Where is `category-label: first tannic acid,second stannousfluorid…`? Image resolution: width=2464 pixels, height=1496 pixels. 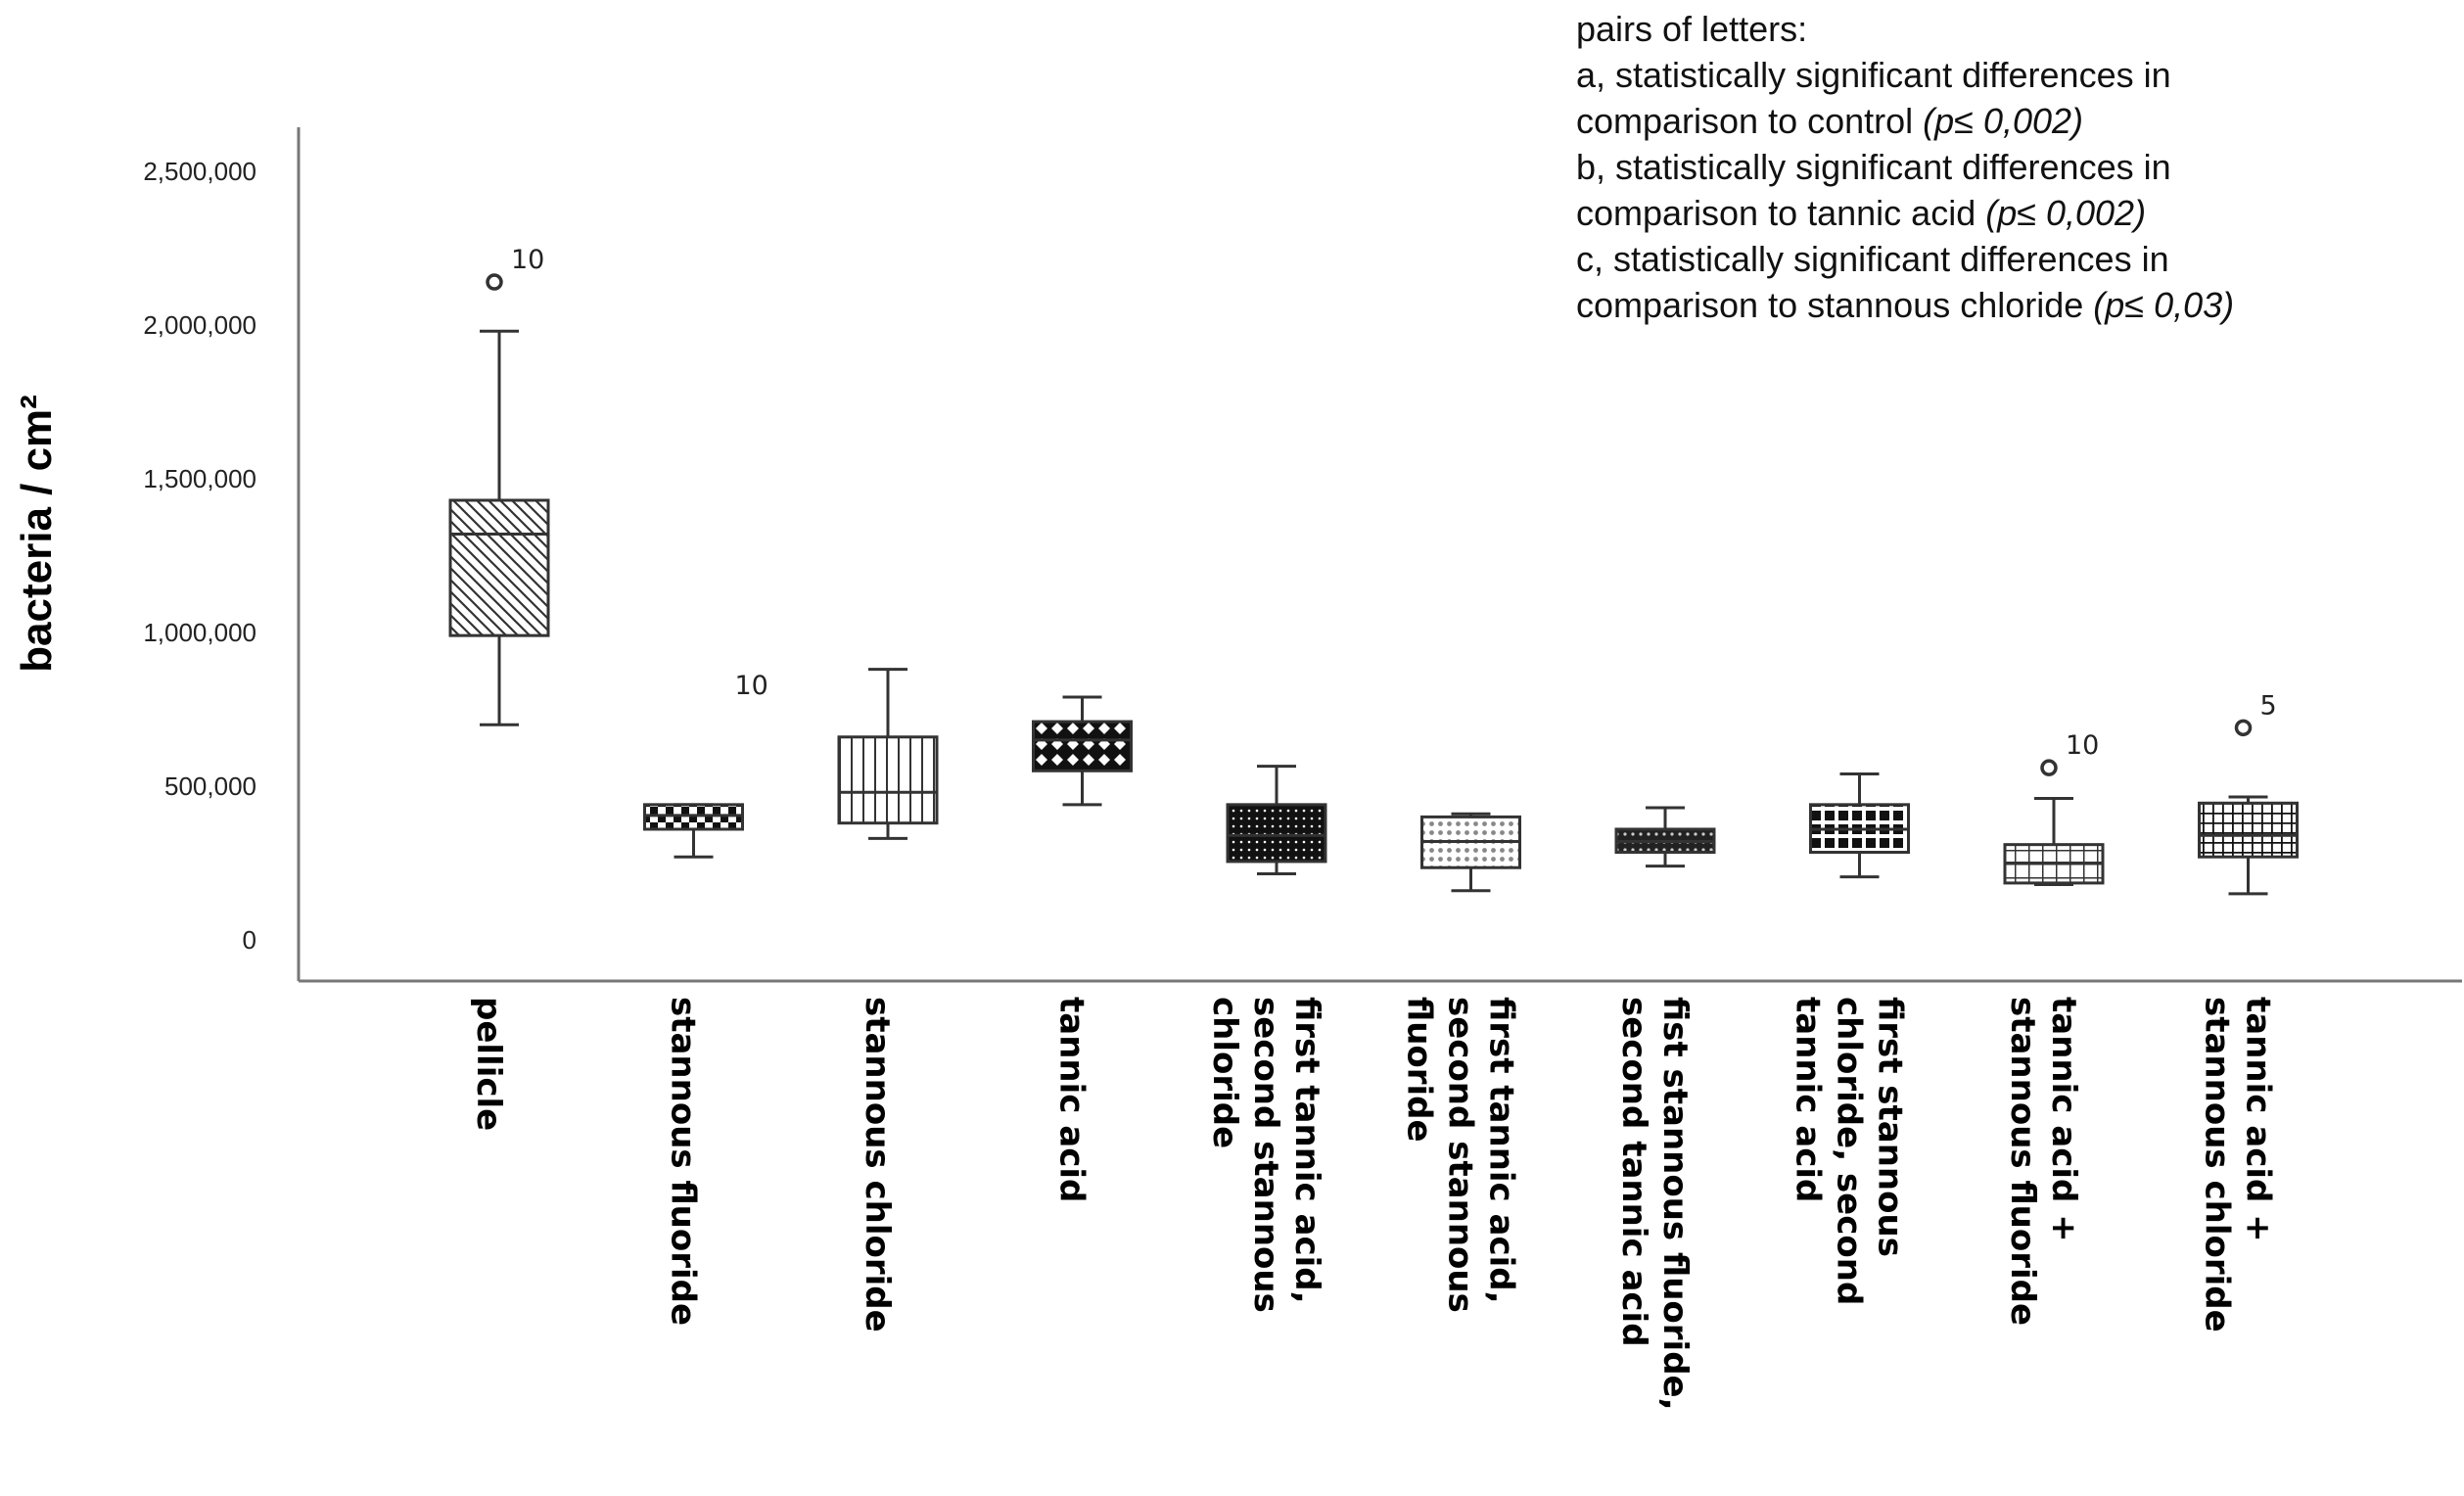 category-label: first tannic acid,second stannousfluorid… is located at coordinates (1460, 1155).